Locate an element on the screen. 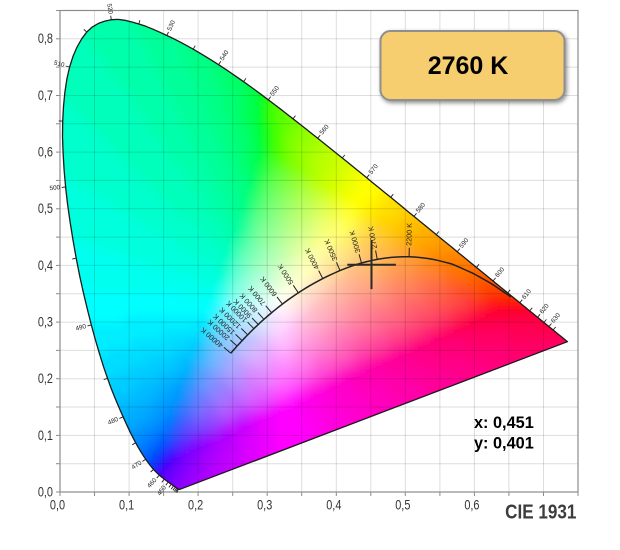  svg-text: 530 is located at coordinates (171, 25).